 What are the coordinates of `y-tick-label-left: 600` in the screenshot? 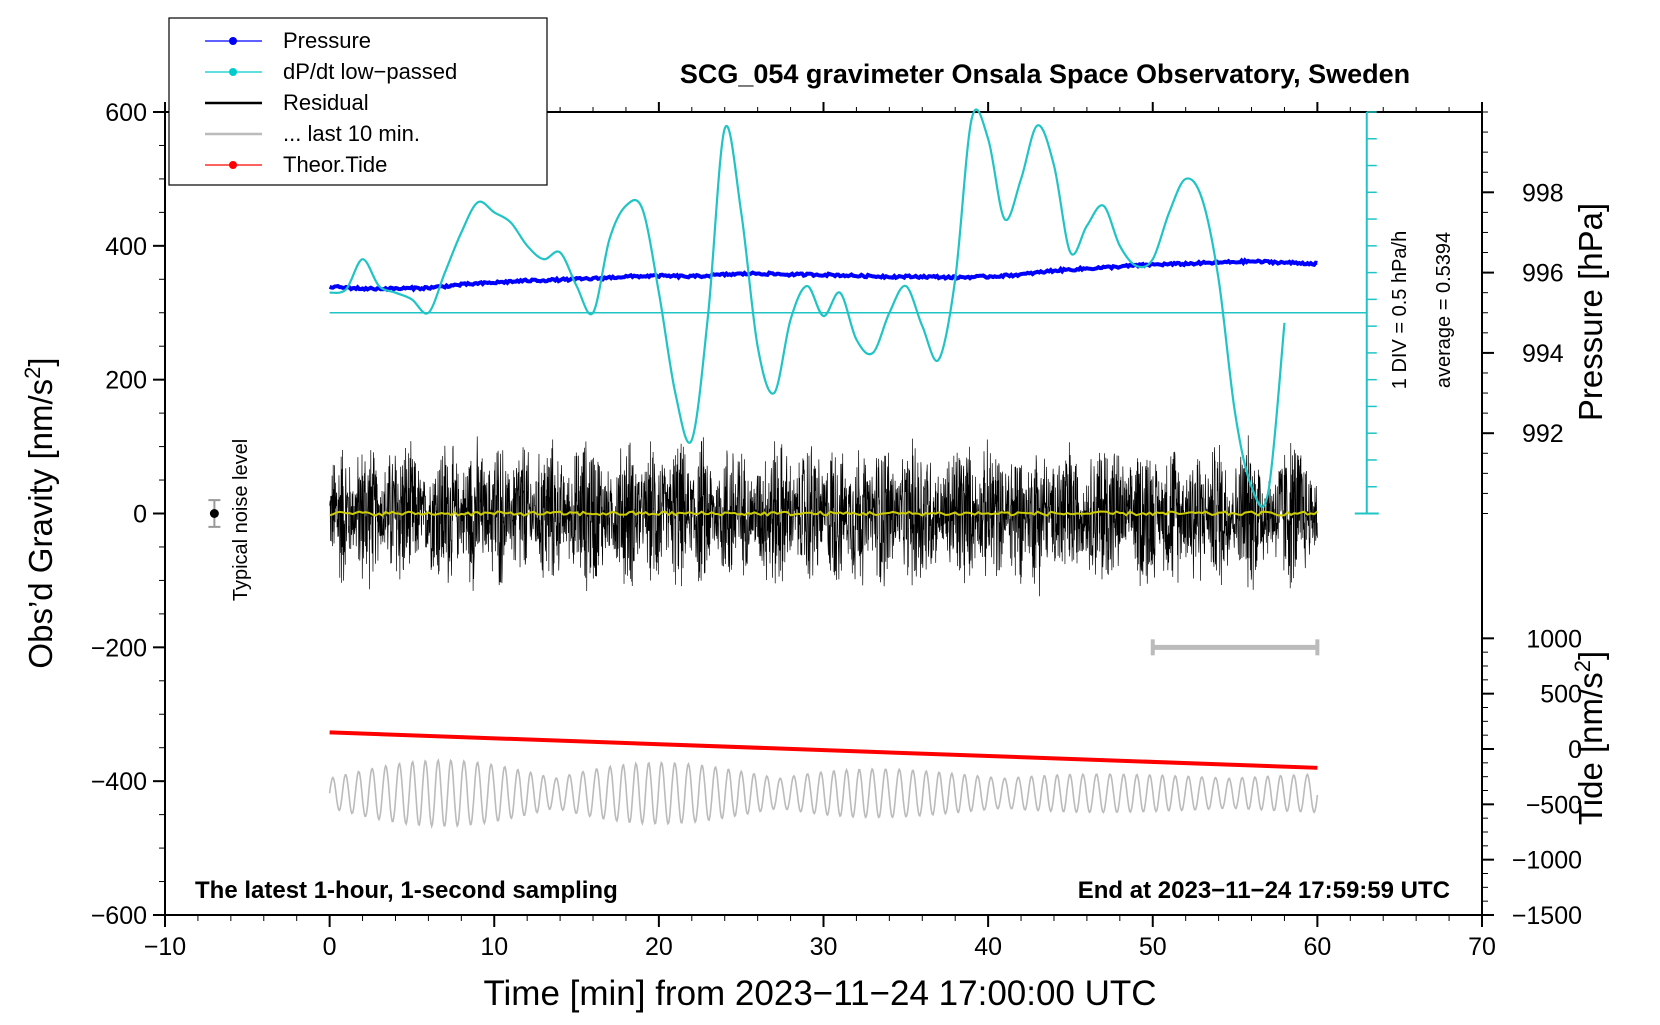 It's located at (126, 113).